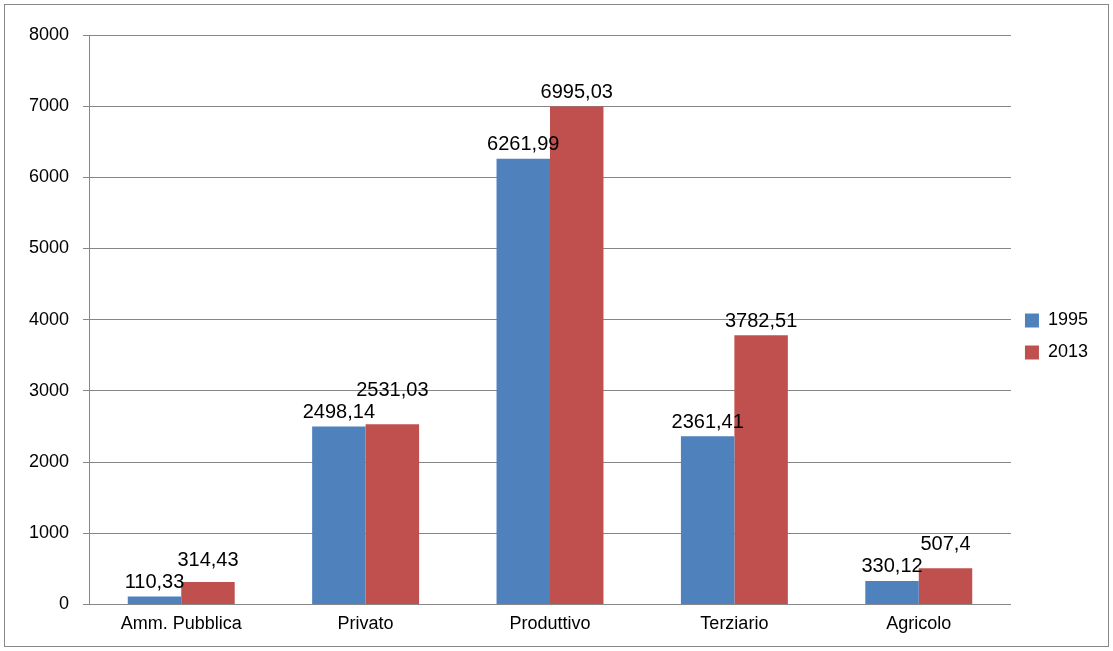  What do you see at coordinates (576, 91) in the screenshot?
I see `data-label: 6995,03` at bounding box center [576, 91].